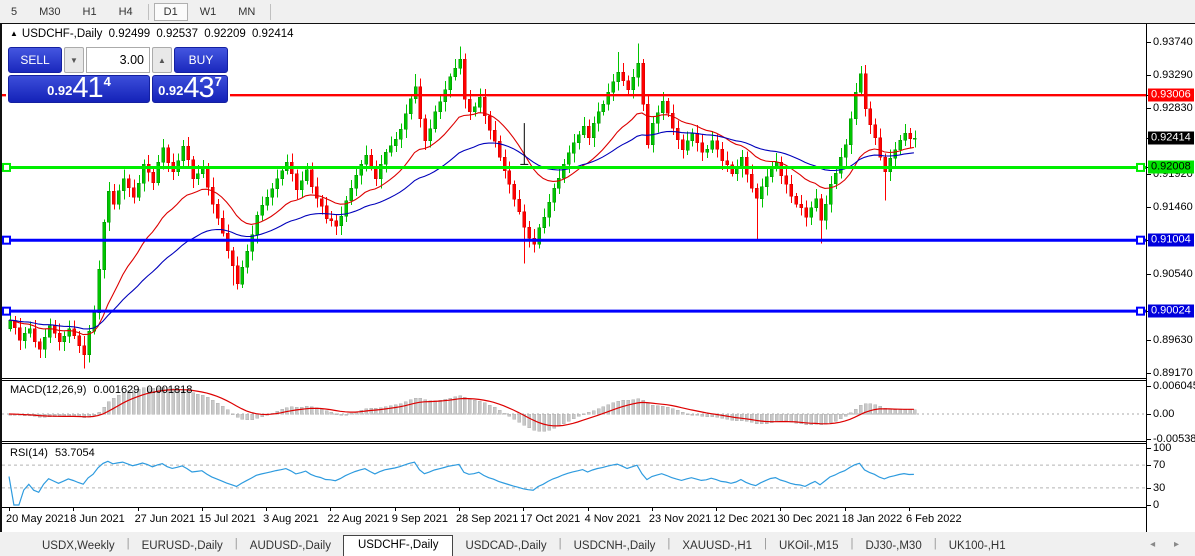 The width and height of the screenshot is (1195, 556). Describe the element at coordinates (717, 546) in the screenshot. I see `chart-tab-xauusd-h1: XAUUSD-,H1` at that location.